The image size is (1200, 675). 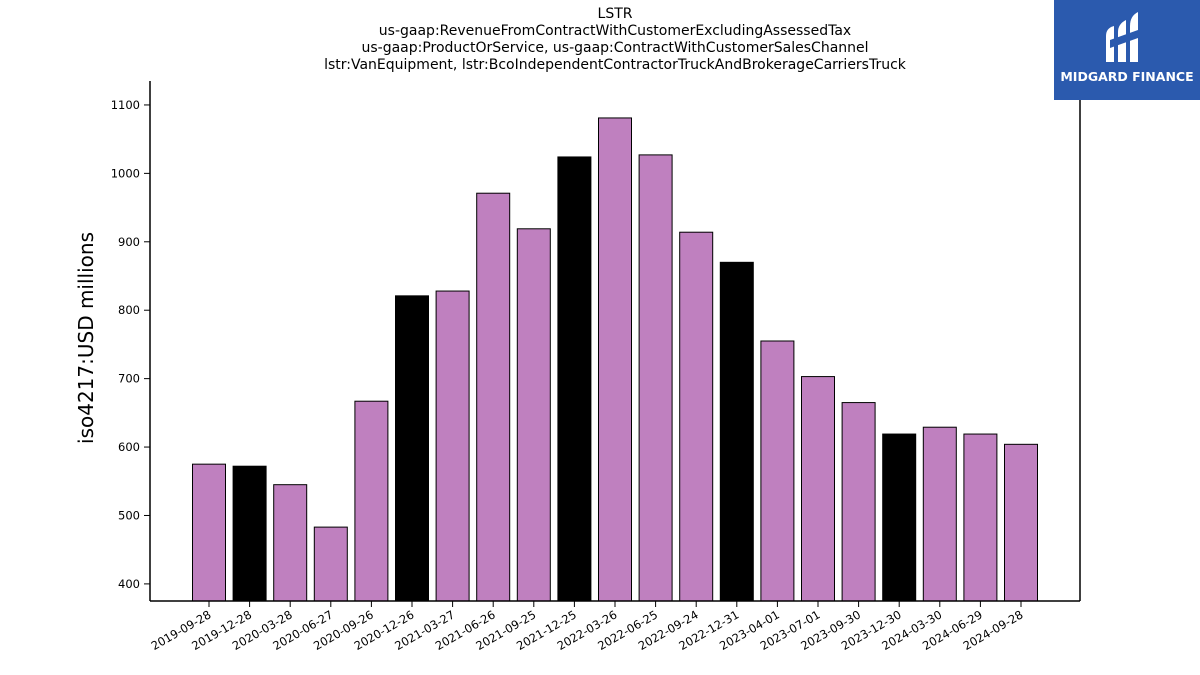 What do you see at coordinates (615, 14) in the screenshot?
I see `chart-title-line: LSTR` at bounding box center [615, 14].